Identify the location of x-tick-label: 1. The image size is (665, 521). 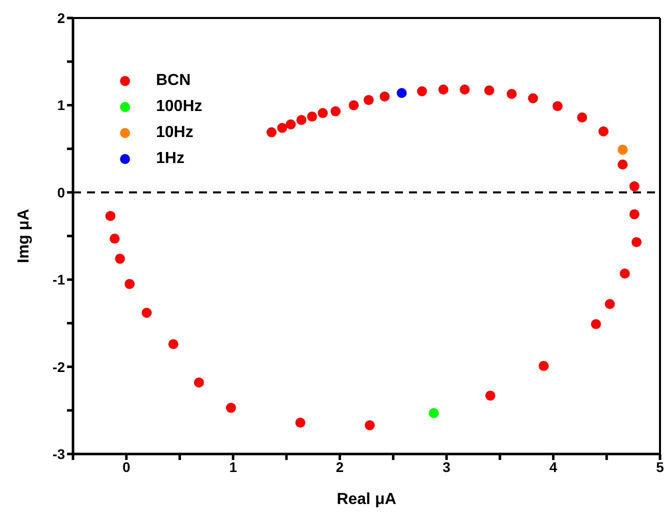
(233, 466).